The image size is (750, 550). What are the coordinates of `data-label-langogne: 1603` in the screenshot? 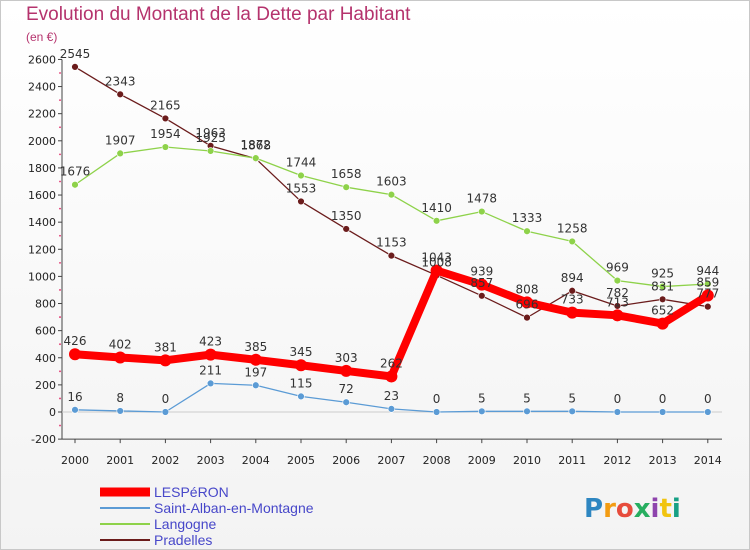 It's located at (391, 182).